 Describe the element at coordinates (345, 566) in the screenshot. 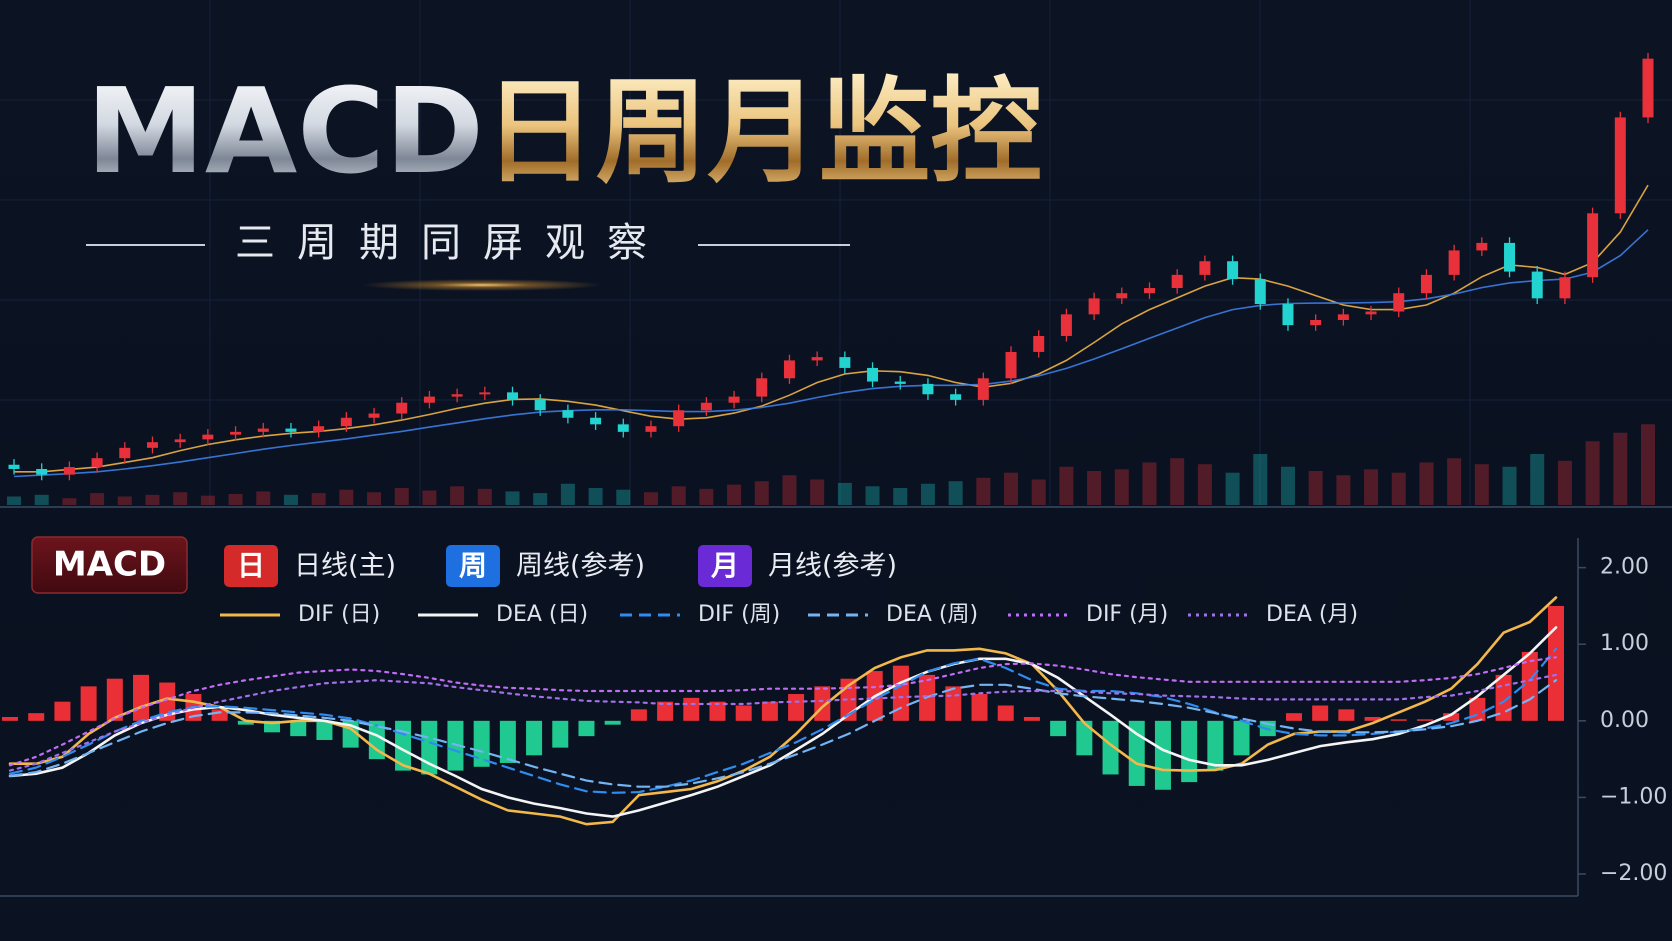

I see `period-label: 日线(主)` at that location.